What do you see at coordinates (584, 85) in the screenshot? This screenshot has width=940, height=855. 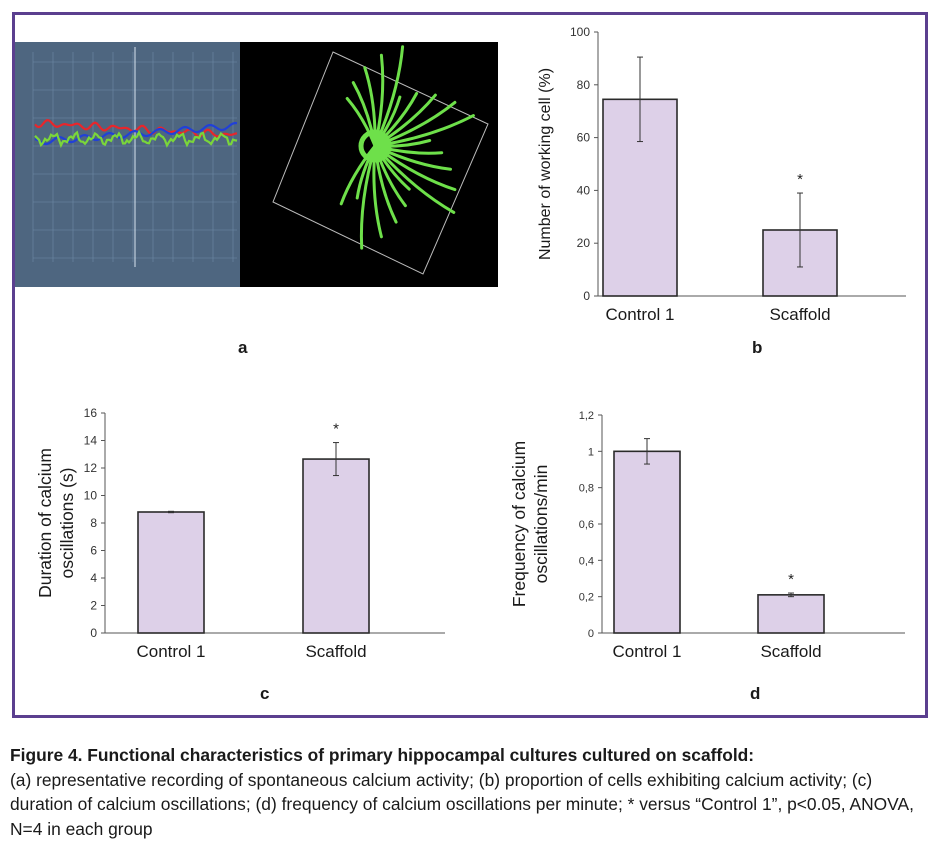 I see `y-tick-label: 80` at bounding box center [584, 85].